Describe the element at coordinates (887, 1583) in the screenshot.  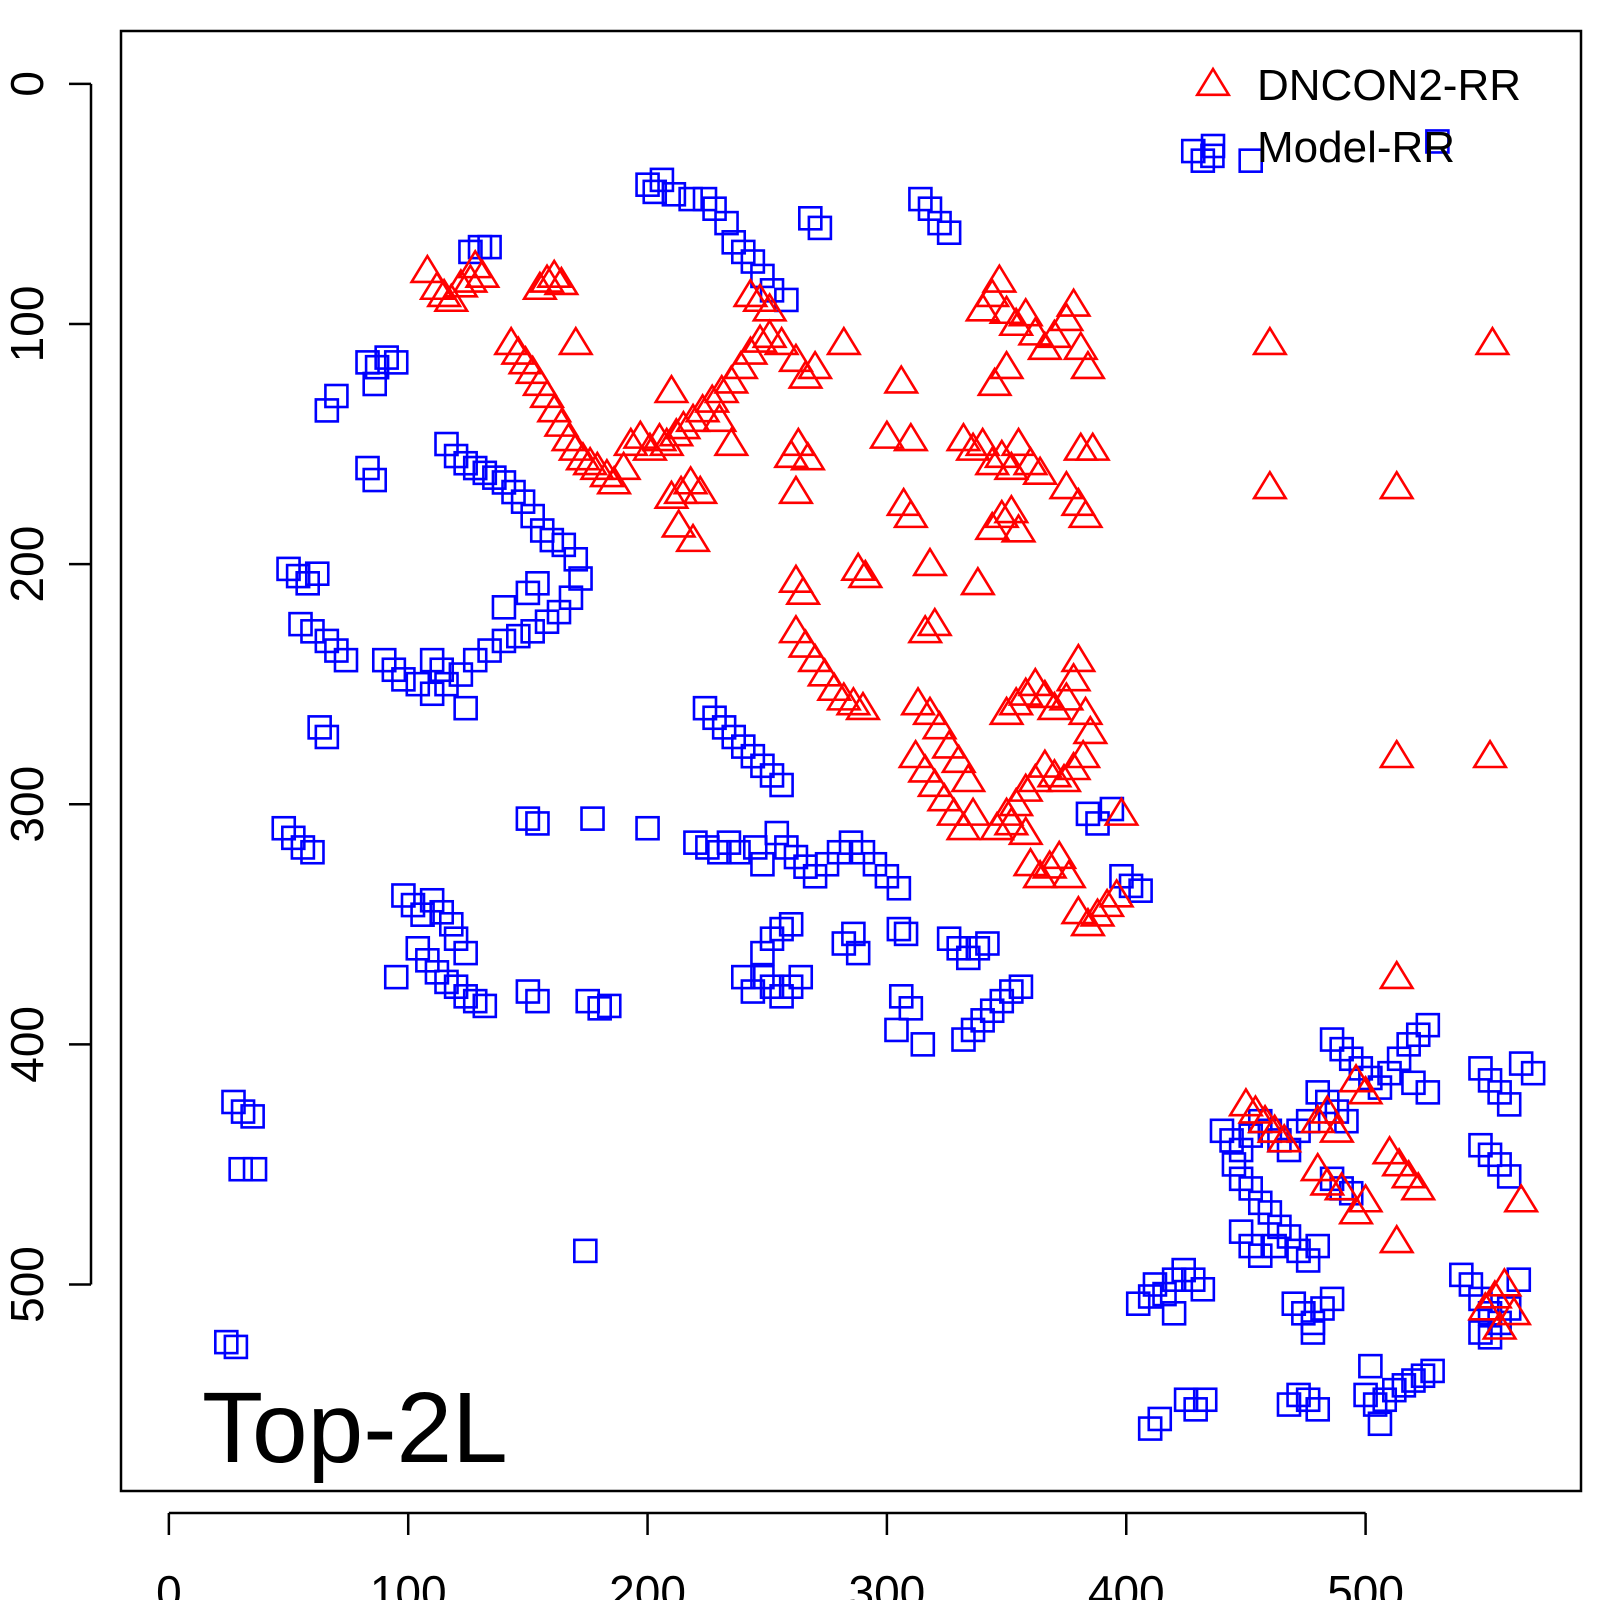
I see `x-tick-label: 300` at that location.